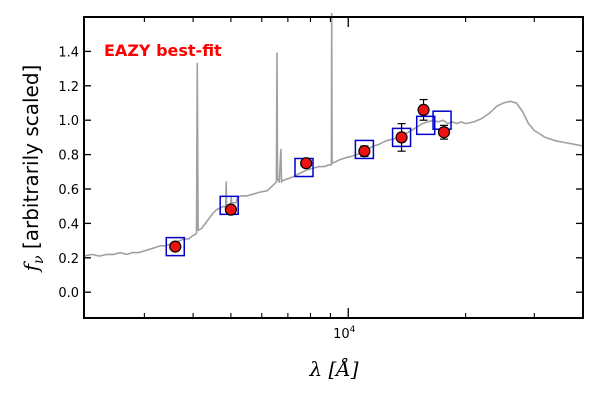 This screenshot has height=400, width=600. I want to click on y-axis-label: fν [arbitrarily scaled], so click(33, 169).